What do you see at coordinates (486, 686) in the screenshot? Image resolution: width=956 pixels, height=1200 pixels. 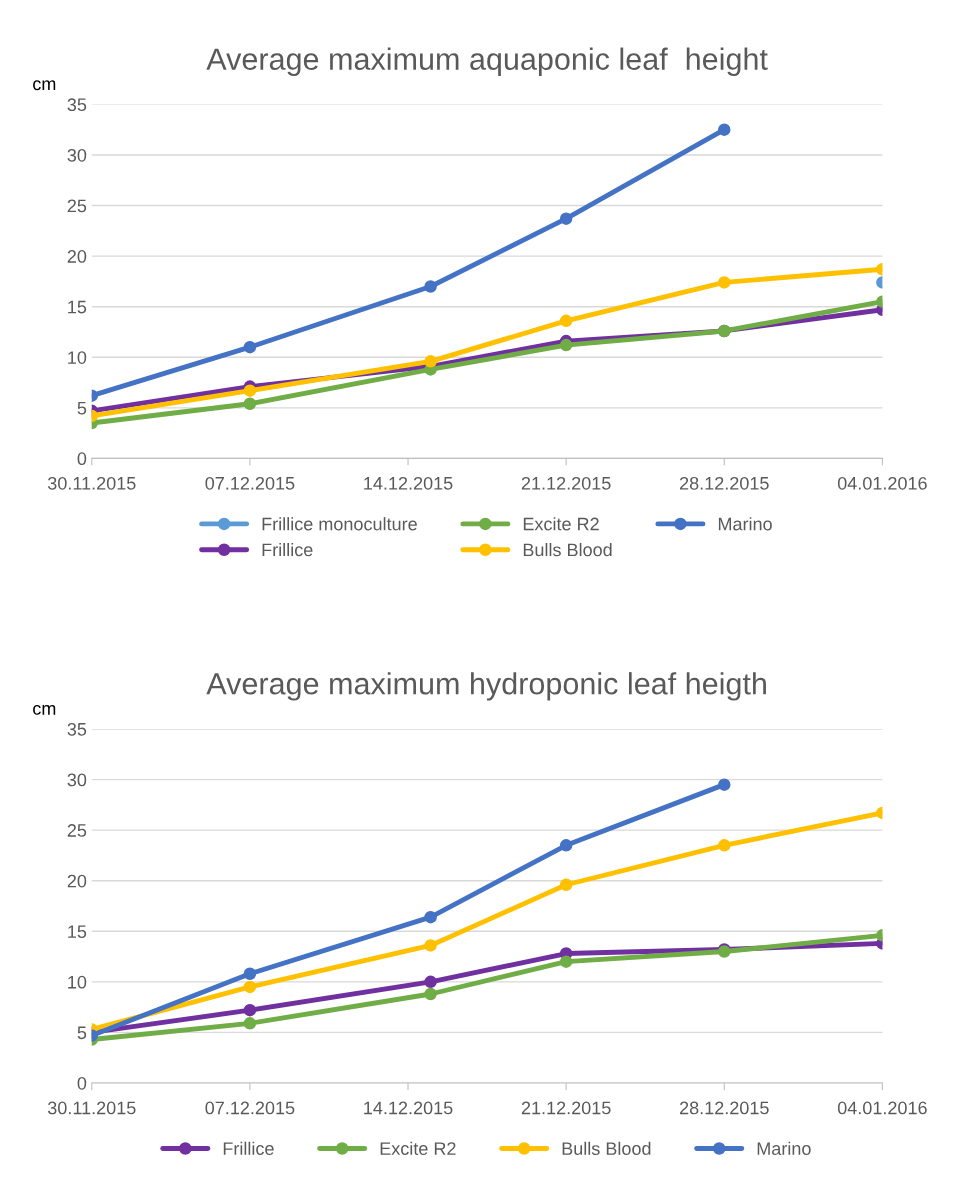 I see `chart-title: Average maximum hydroponic leaf heigth` at bounding box center [486, 686].